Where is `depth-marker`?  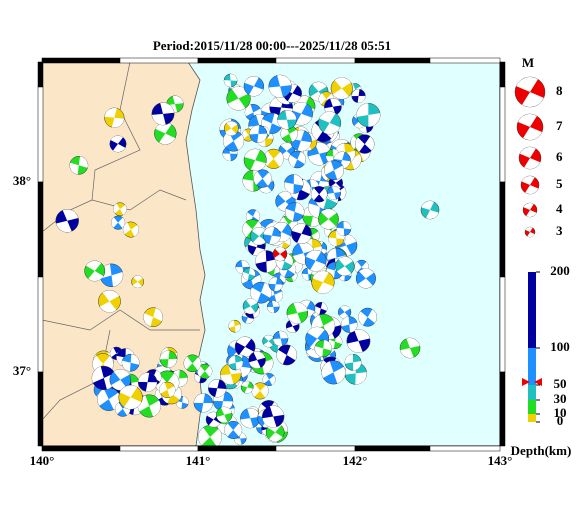 depth-marker is located at coordinates (532, 382).